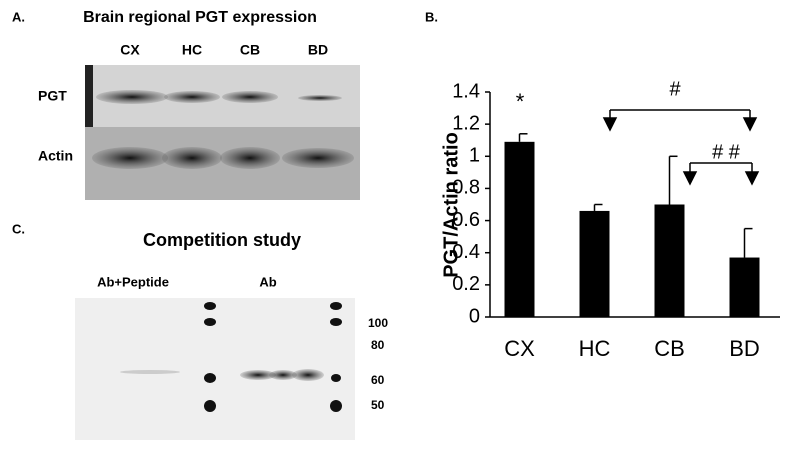 Image resolution: width=800 pixels, height=454 pixels. Describe the element at coordinates (466, 91) in the screenshot. I see `y-tick-label: 1.4` at that location.